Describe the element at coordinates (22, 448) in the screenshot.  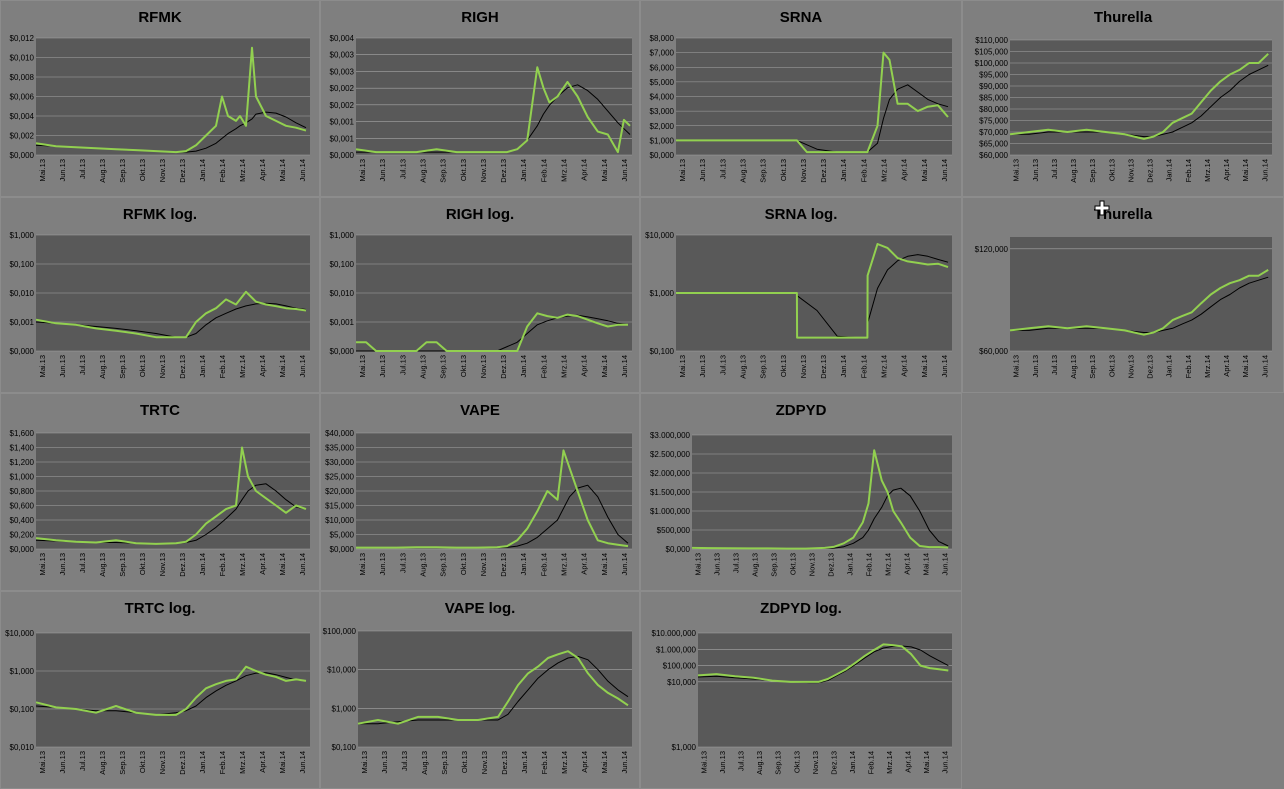
I see `y-tick-label: $1,400` at that location.